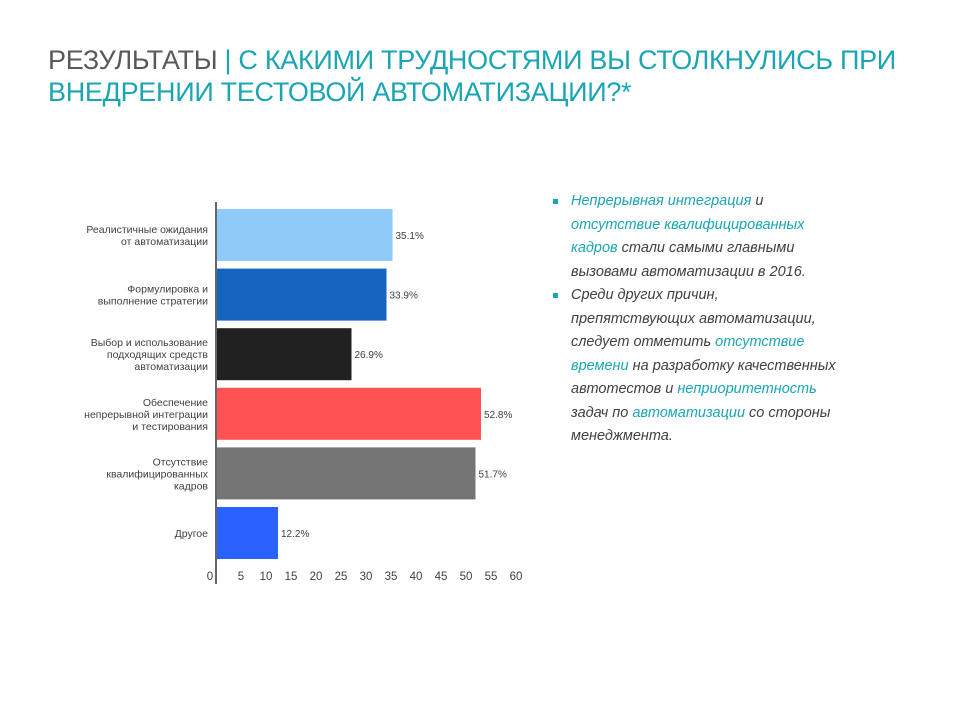 The height and width of the screenshot is (720, 960). Describe the element at coordinates (466, 577) in the screenshot. I see `x-tick-label: 50` at that location.